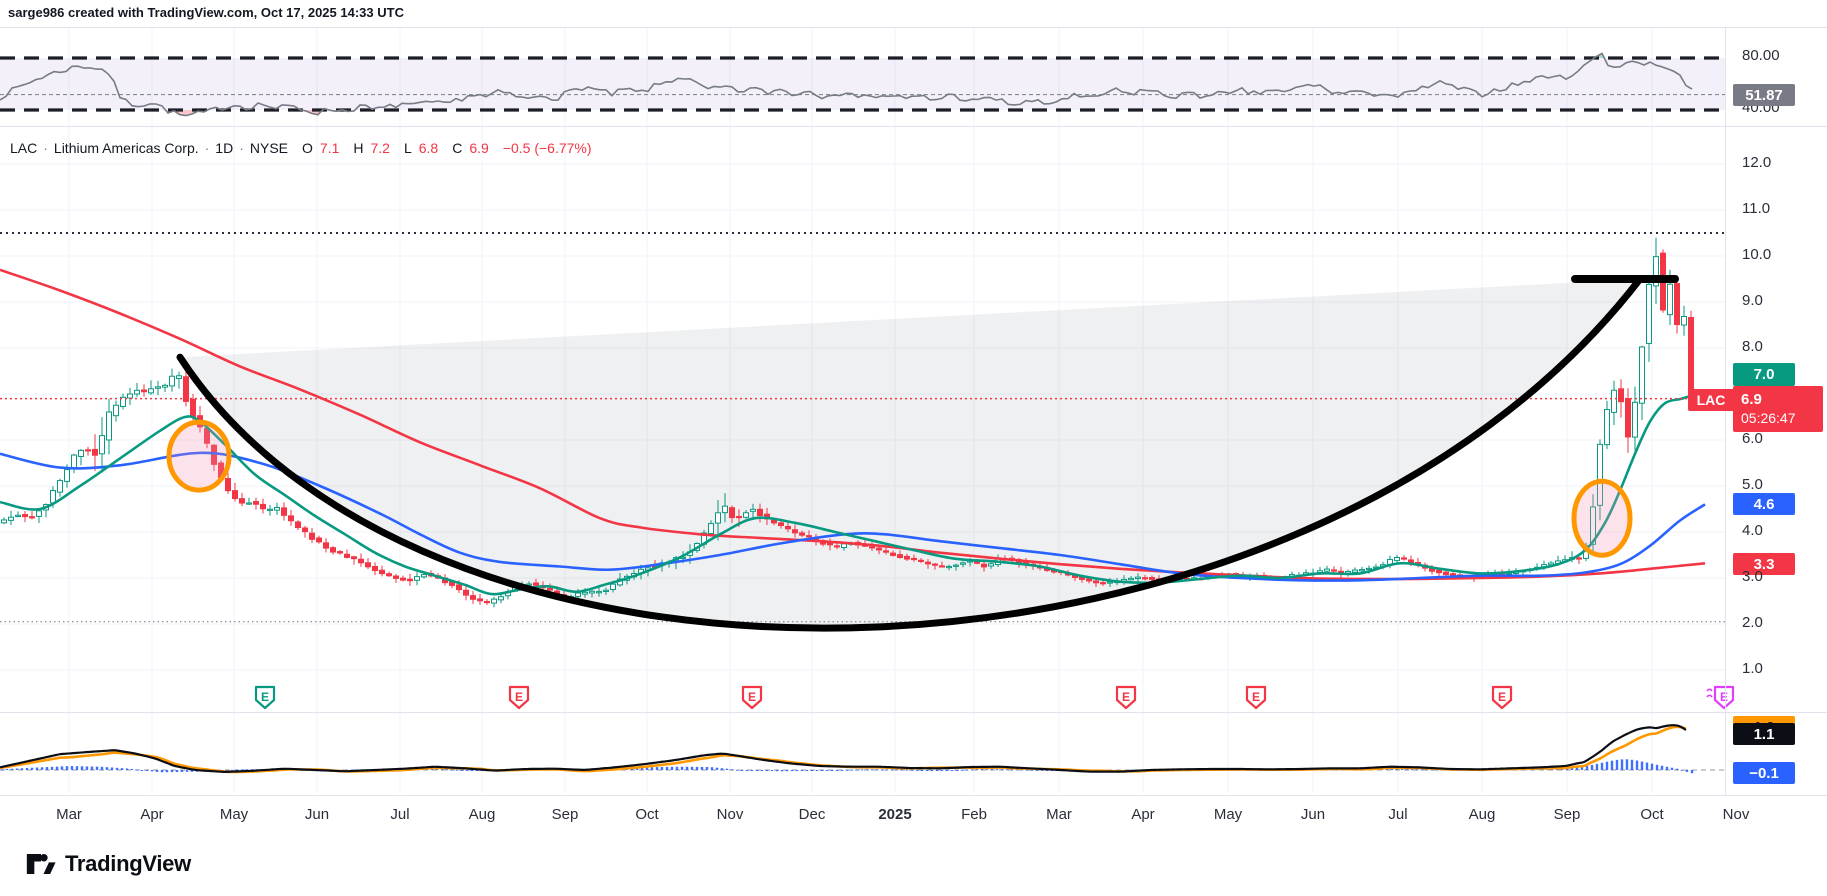  Describe the element at coordinates (41, 864) in the screenshot. I see `tradingview-logo-icon` at that location.